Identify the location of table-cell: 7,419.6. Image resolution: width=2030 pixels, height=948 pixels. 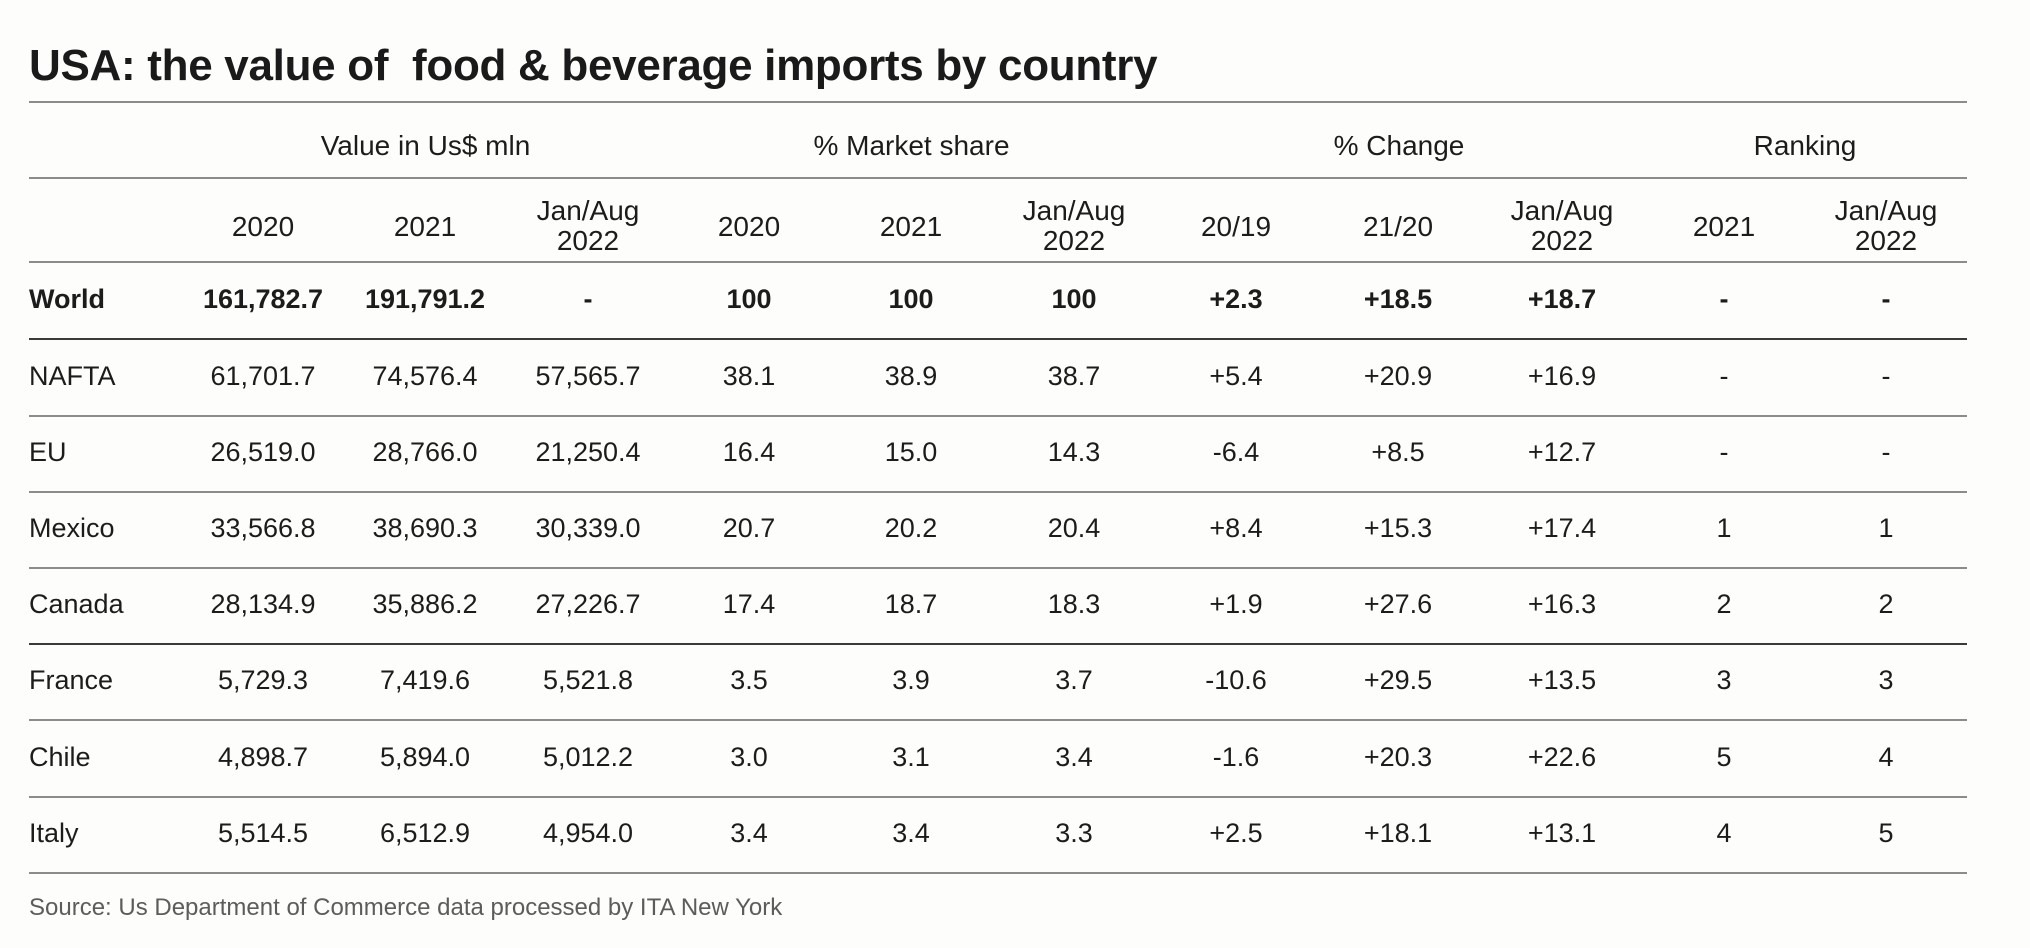
(425, 680).